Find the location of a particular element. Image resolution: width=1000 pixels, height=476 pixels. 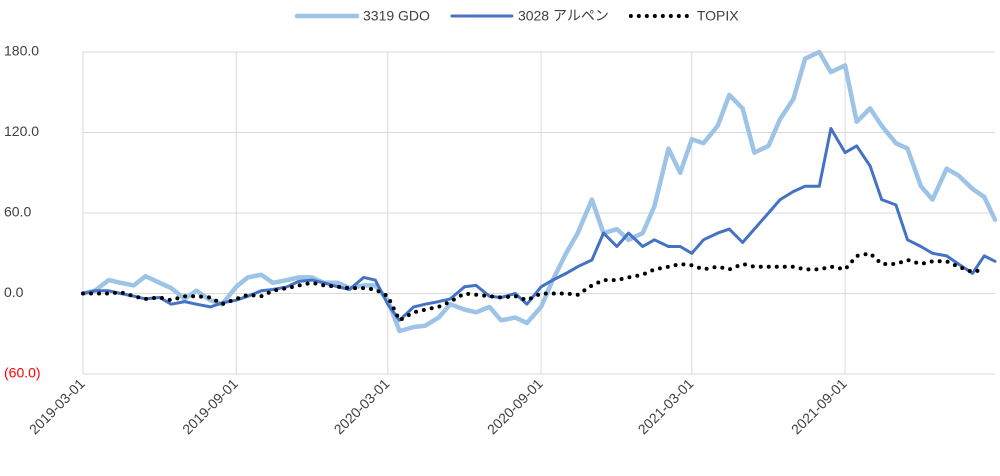

legend-label: TOPIX is located at coordinates (718, 16).